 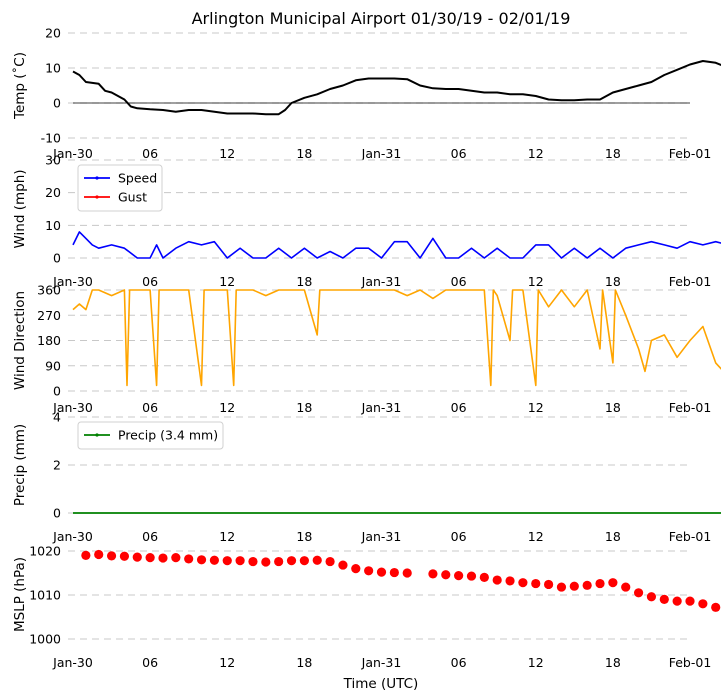 I want to click on y-tick-label: 2, so click(x=57, y=465).